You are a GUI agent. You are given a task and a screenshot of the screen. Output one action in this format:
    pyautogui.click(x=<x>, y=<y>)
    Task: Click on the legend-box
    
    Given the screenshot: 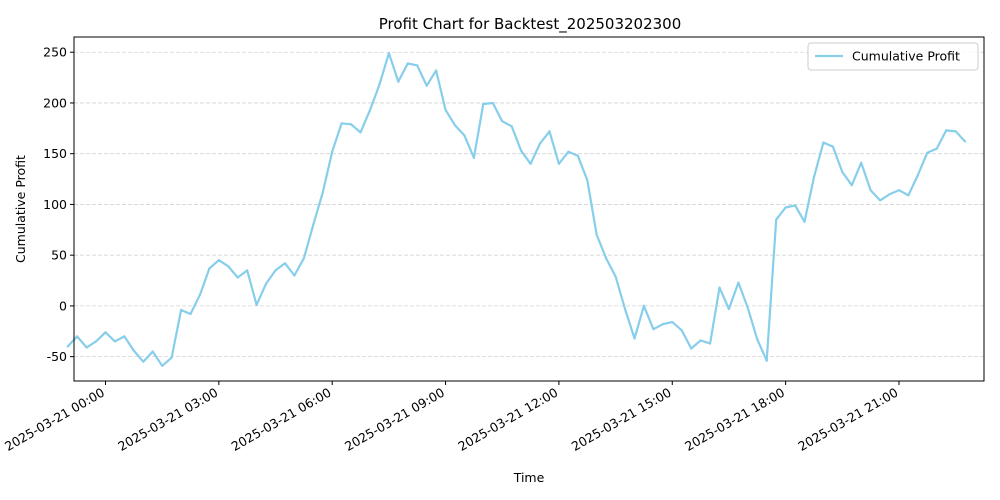 What is the action you would take?
    pyautogui.click(x=893, y=56)
    